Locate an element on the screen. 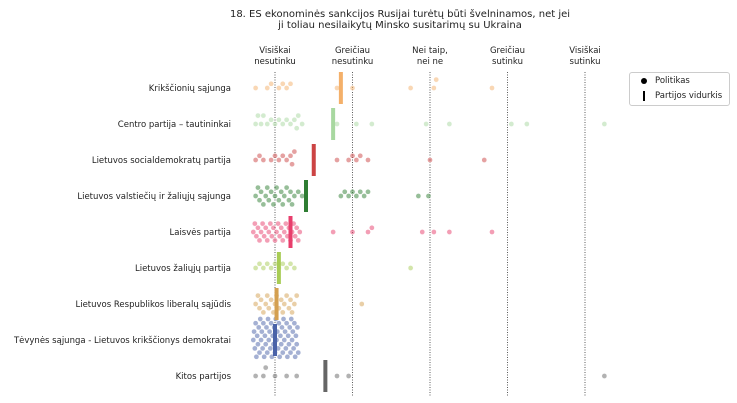  legend-label-politician: Politikas is located at coordinates (672, 81).